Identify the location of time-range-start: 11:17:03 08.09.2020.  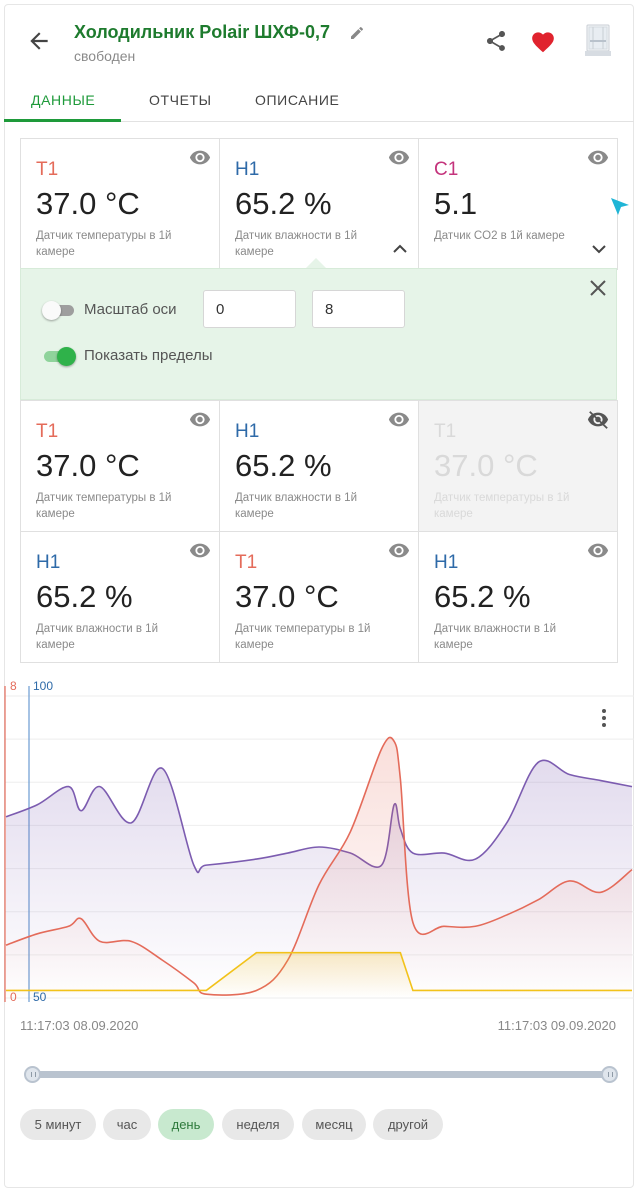
(79, 1025).